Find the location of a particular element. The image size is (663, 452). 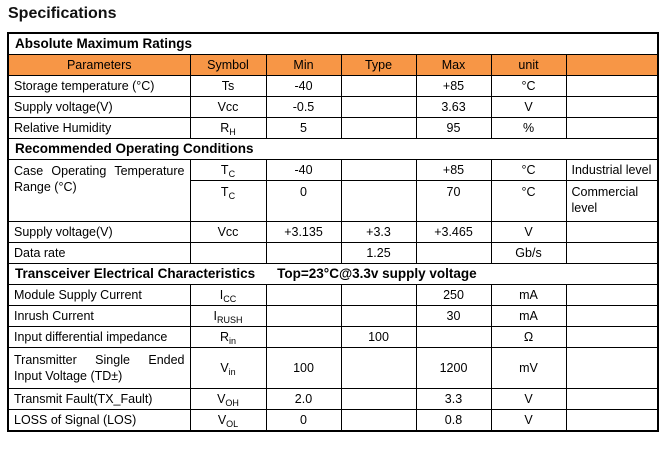

max-cell: 1200 is located at coordinates (453, 368).